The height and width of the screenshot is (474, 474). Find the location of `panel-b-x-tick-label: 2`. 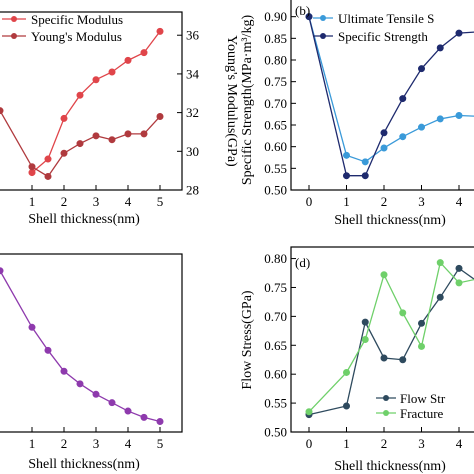

panel-b-x-tick-label: 2 is located at coordinates (384, 201).